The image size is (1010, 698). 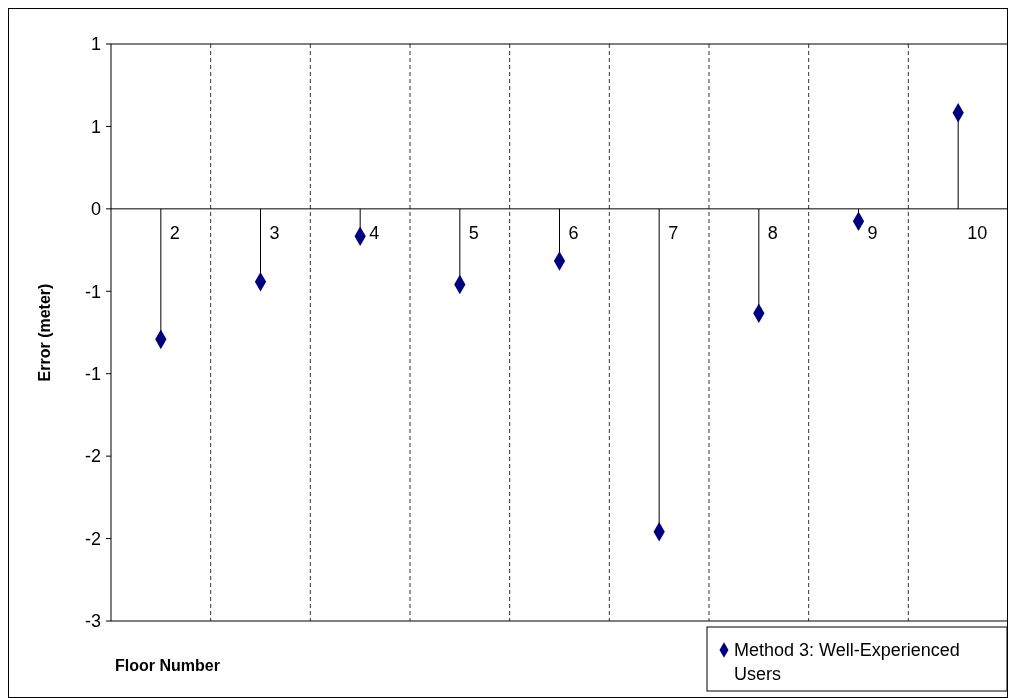 What do you see at coordinates (174, 233) in the screenshot?
I see `x-tick-label: 2` at bounding box center [174, 233].